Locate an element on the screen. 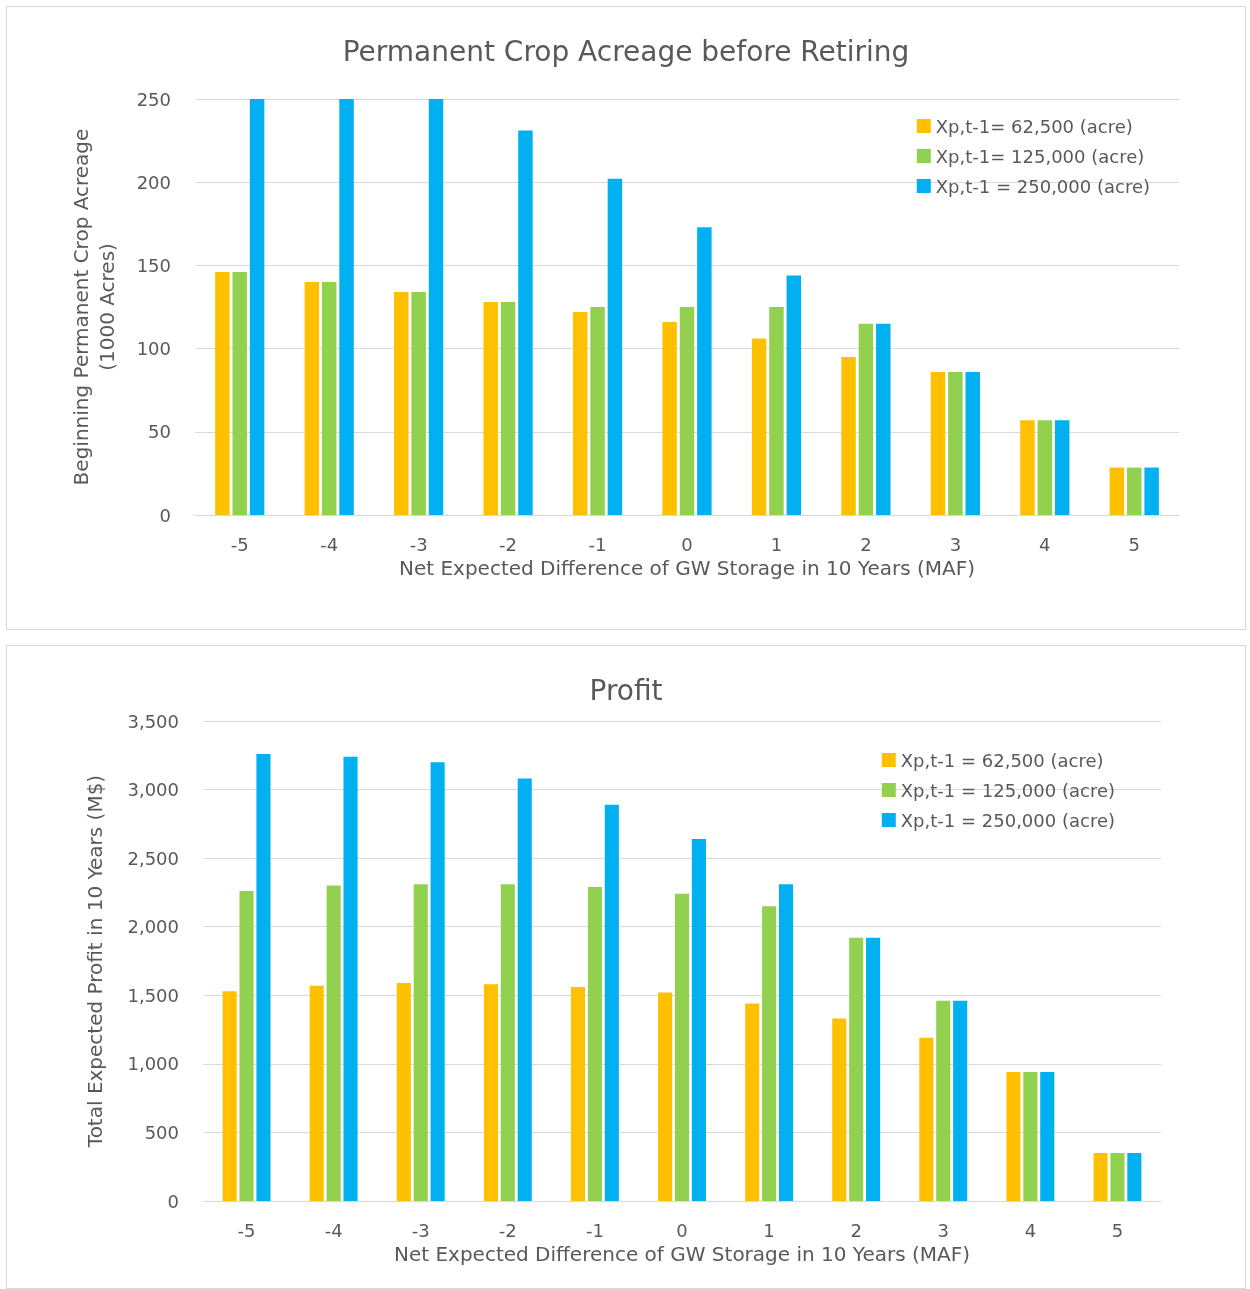 The width and height of the screenshot is (1250, 1289). legend-label: Xp,t-1 = 125,000 (acre) is located at coordinates (1007, 790).